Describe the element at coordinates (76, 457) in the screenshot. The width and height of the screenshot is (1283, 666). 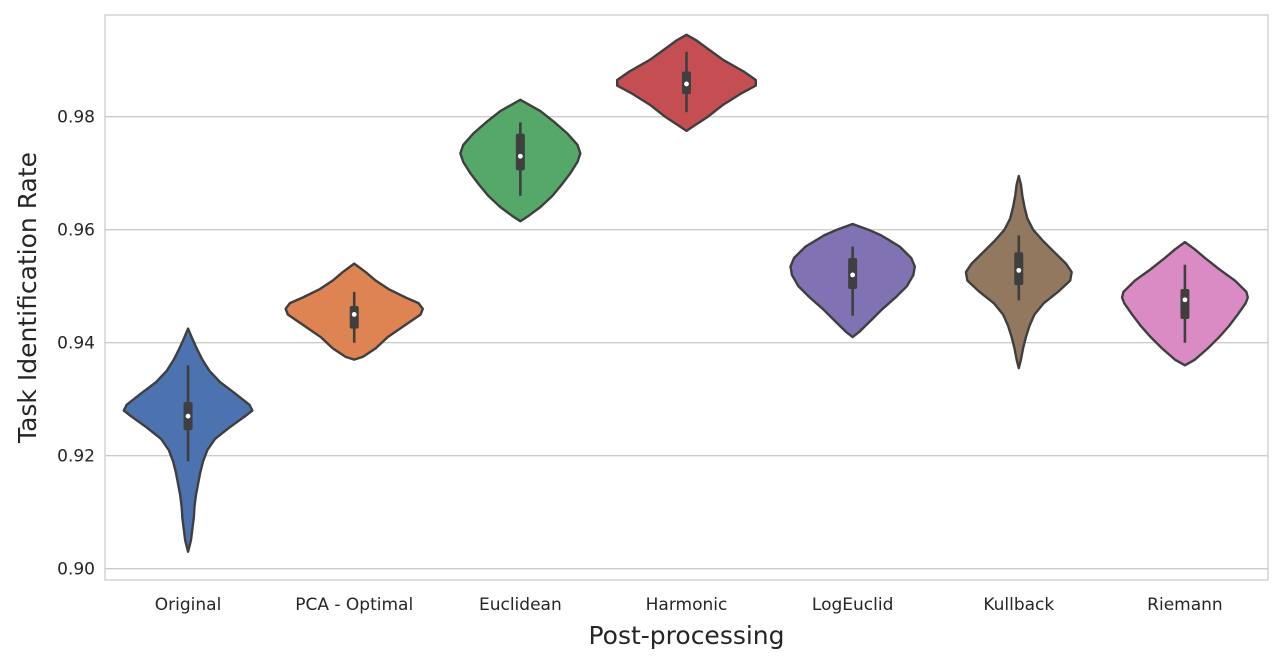
I see `y-tick-label: 0.92` at that location.